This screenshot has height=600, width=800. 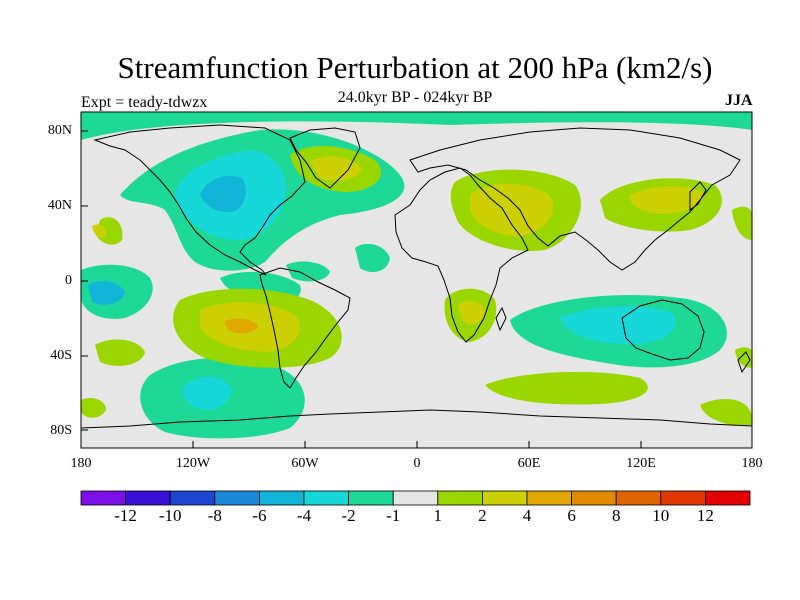 I want to click on contour-arctic-neg, so click(x=416, y=126).